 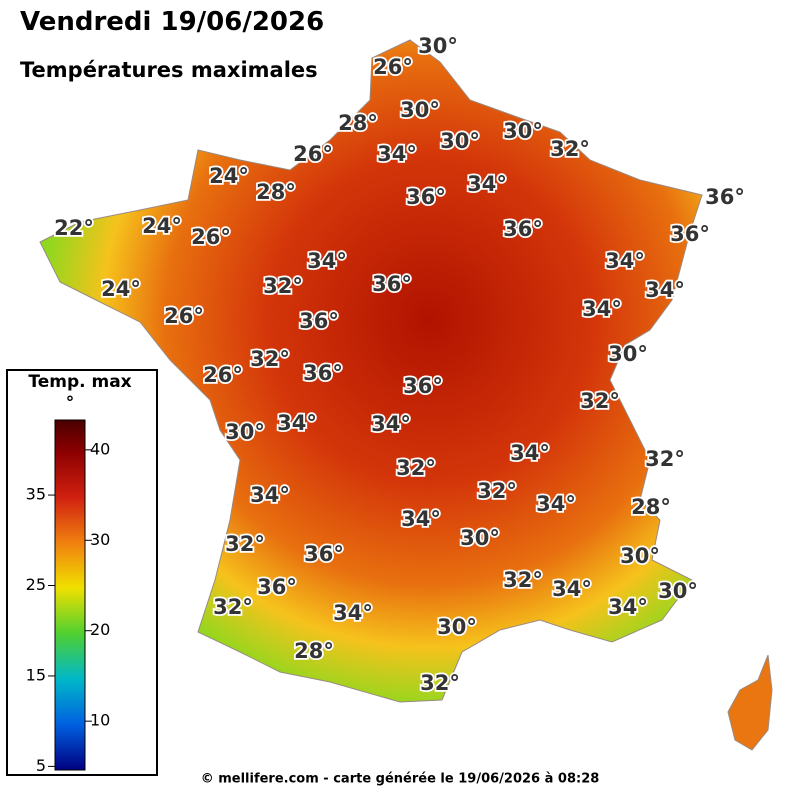 I want to click on legend-tick-label: 10, so click(x=100, y=720).